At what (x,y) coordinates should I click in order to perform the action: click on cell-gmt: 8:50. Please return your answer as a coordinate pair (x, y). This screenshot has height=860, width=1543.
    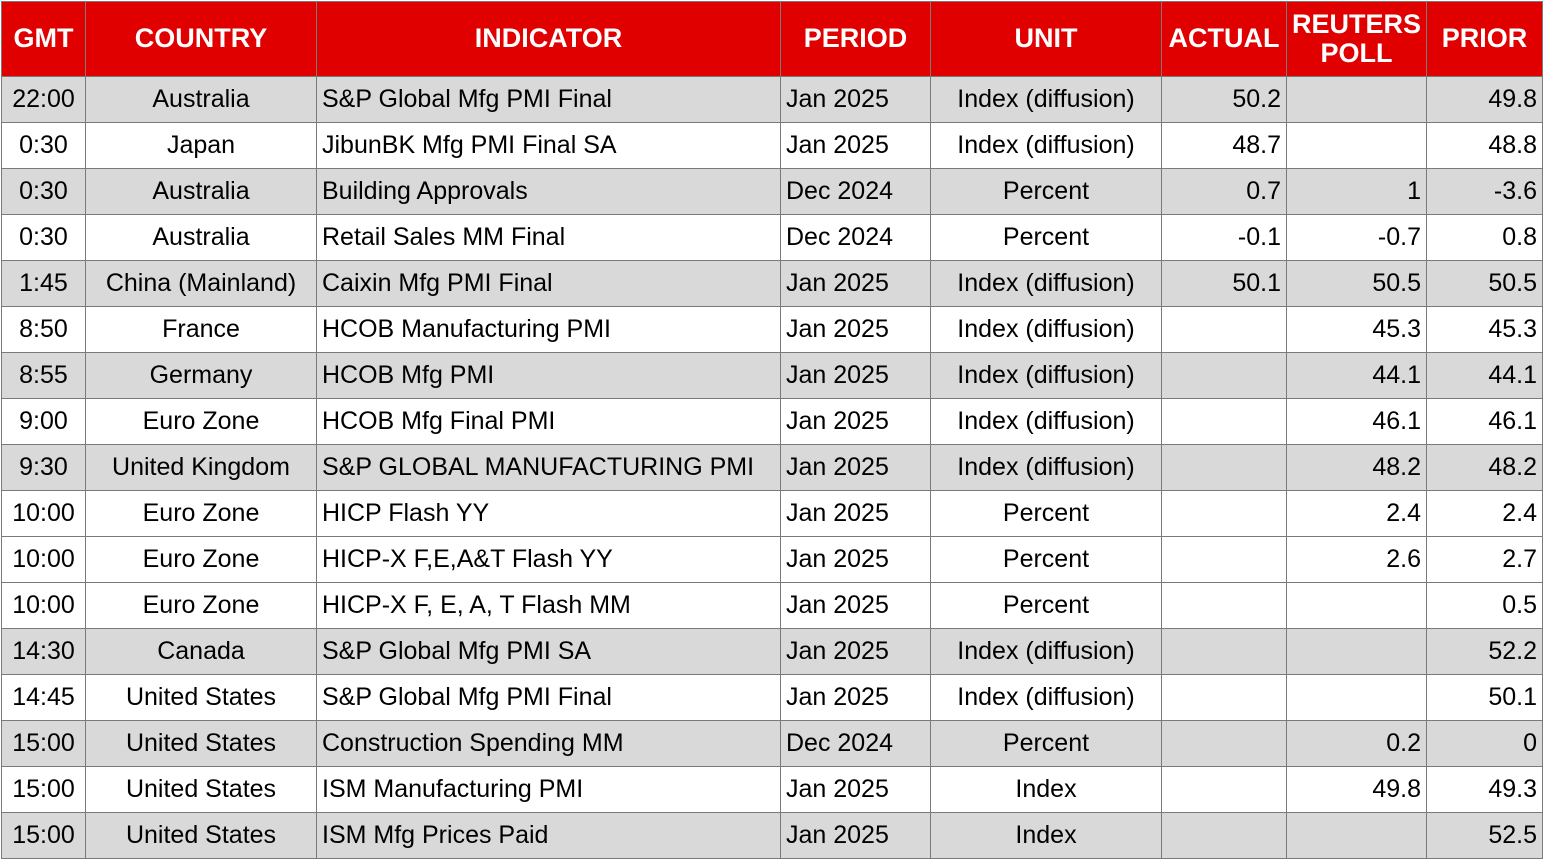
    Looking at the image, I should click on (43, 329).